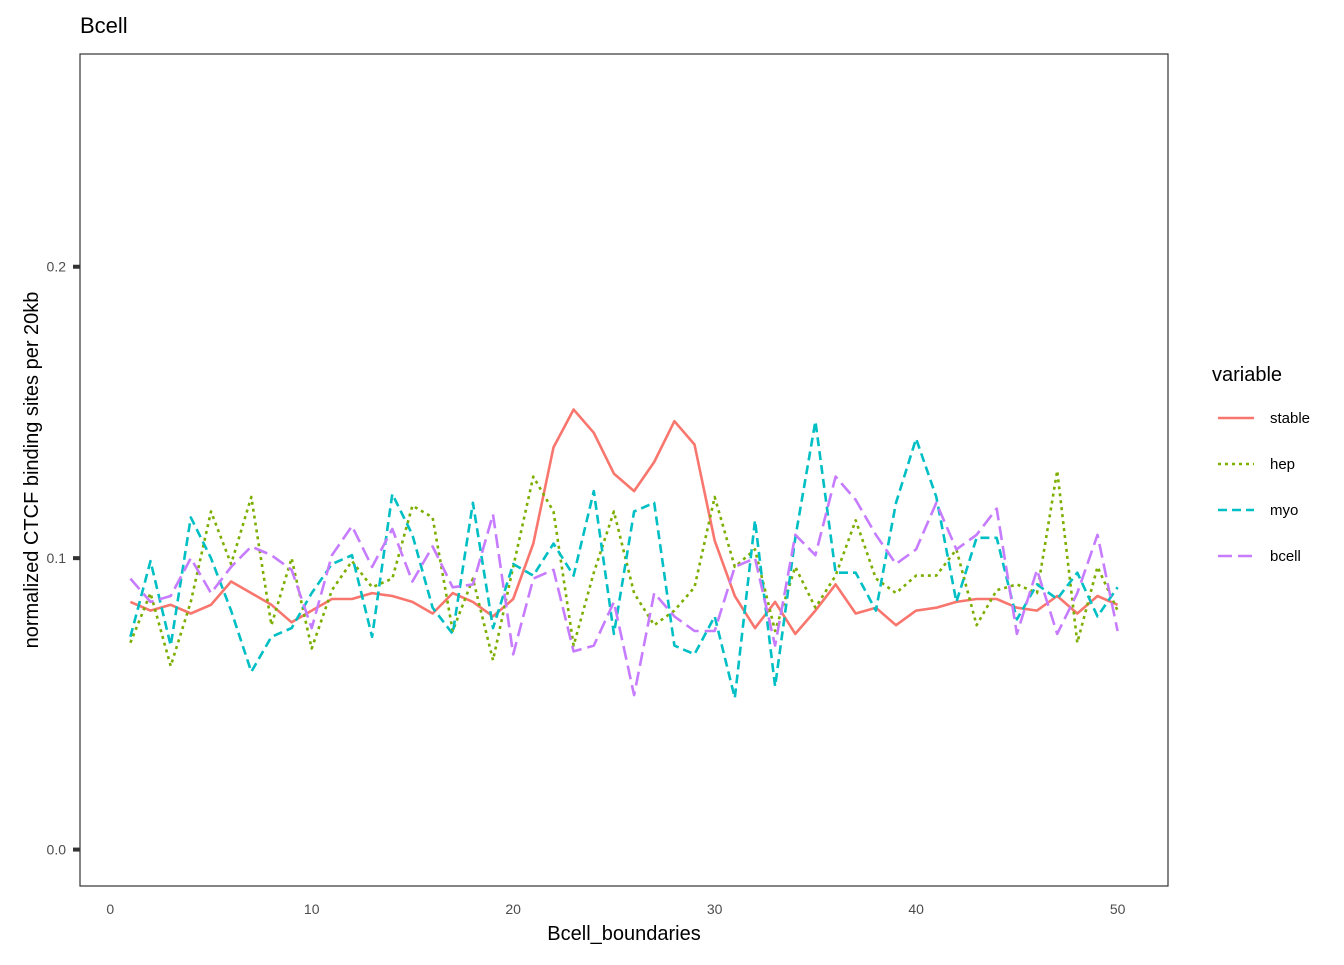  Describe the element at coordinates (1247, 375) in the screenshot. I see `legend-title: variable` at that location.